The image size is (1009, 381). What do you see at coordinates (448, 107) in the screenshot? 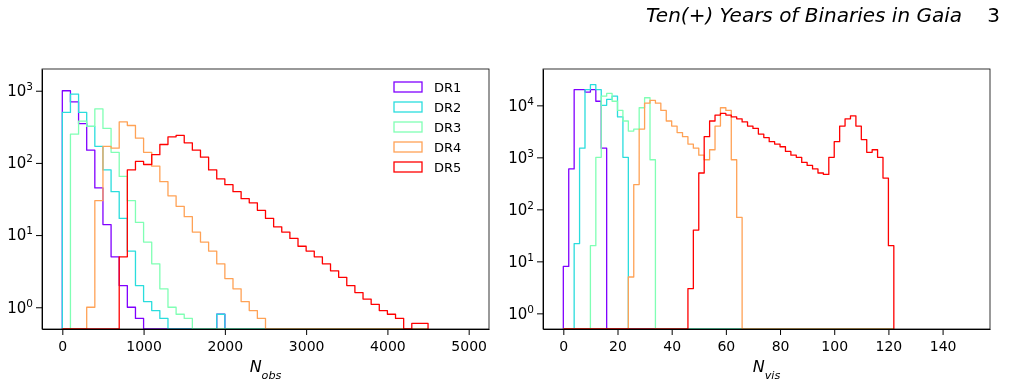
I see `legend-label: DR2` at bounding box center [448, 107].